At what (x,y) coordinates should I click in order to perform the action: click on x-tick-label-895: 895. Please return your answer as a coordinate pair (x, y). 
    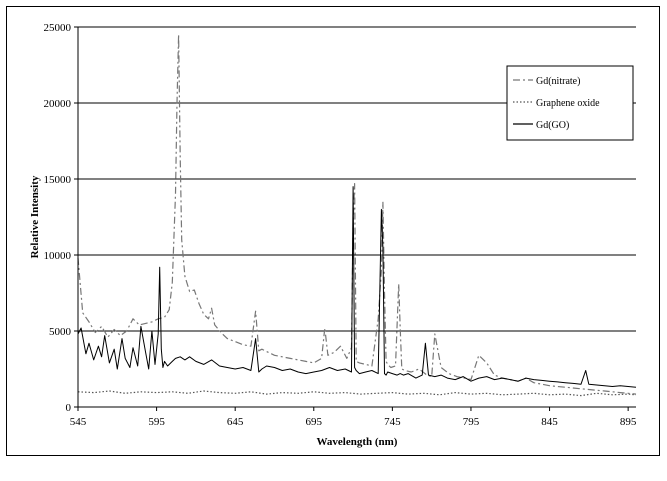
    Looking at the image, I should click on (628, 422).